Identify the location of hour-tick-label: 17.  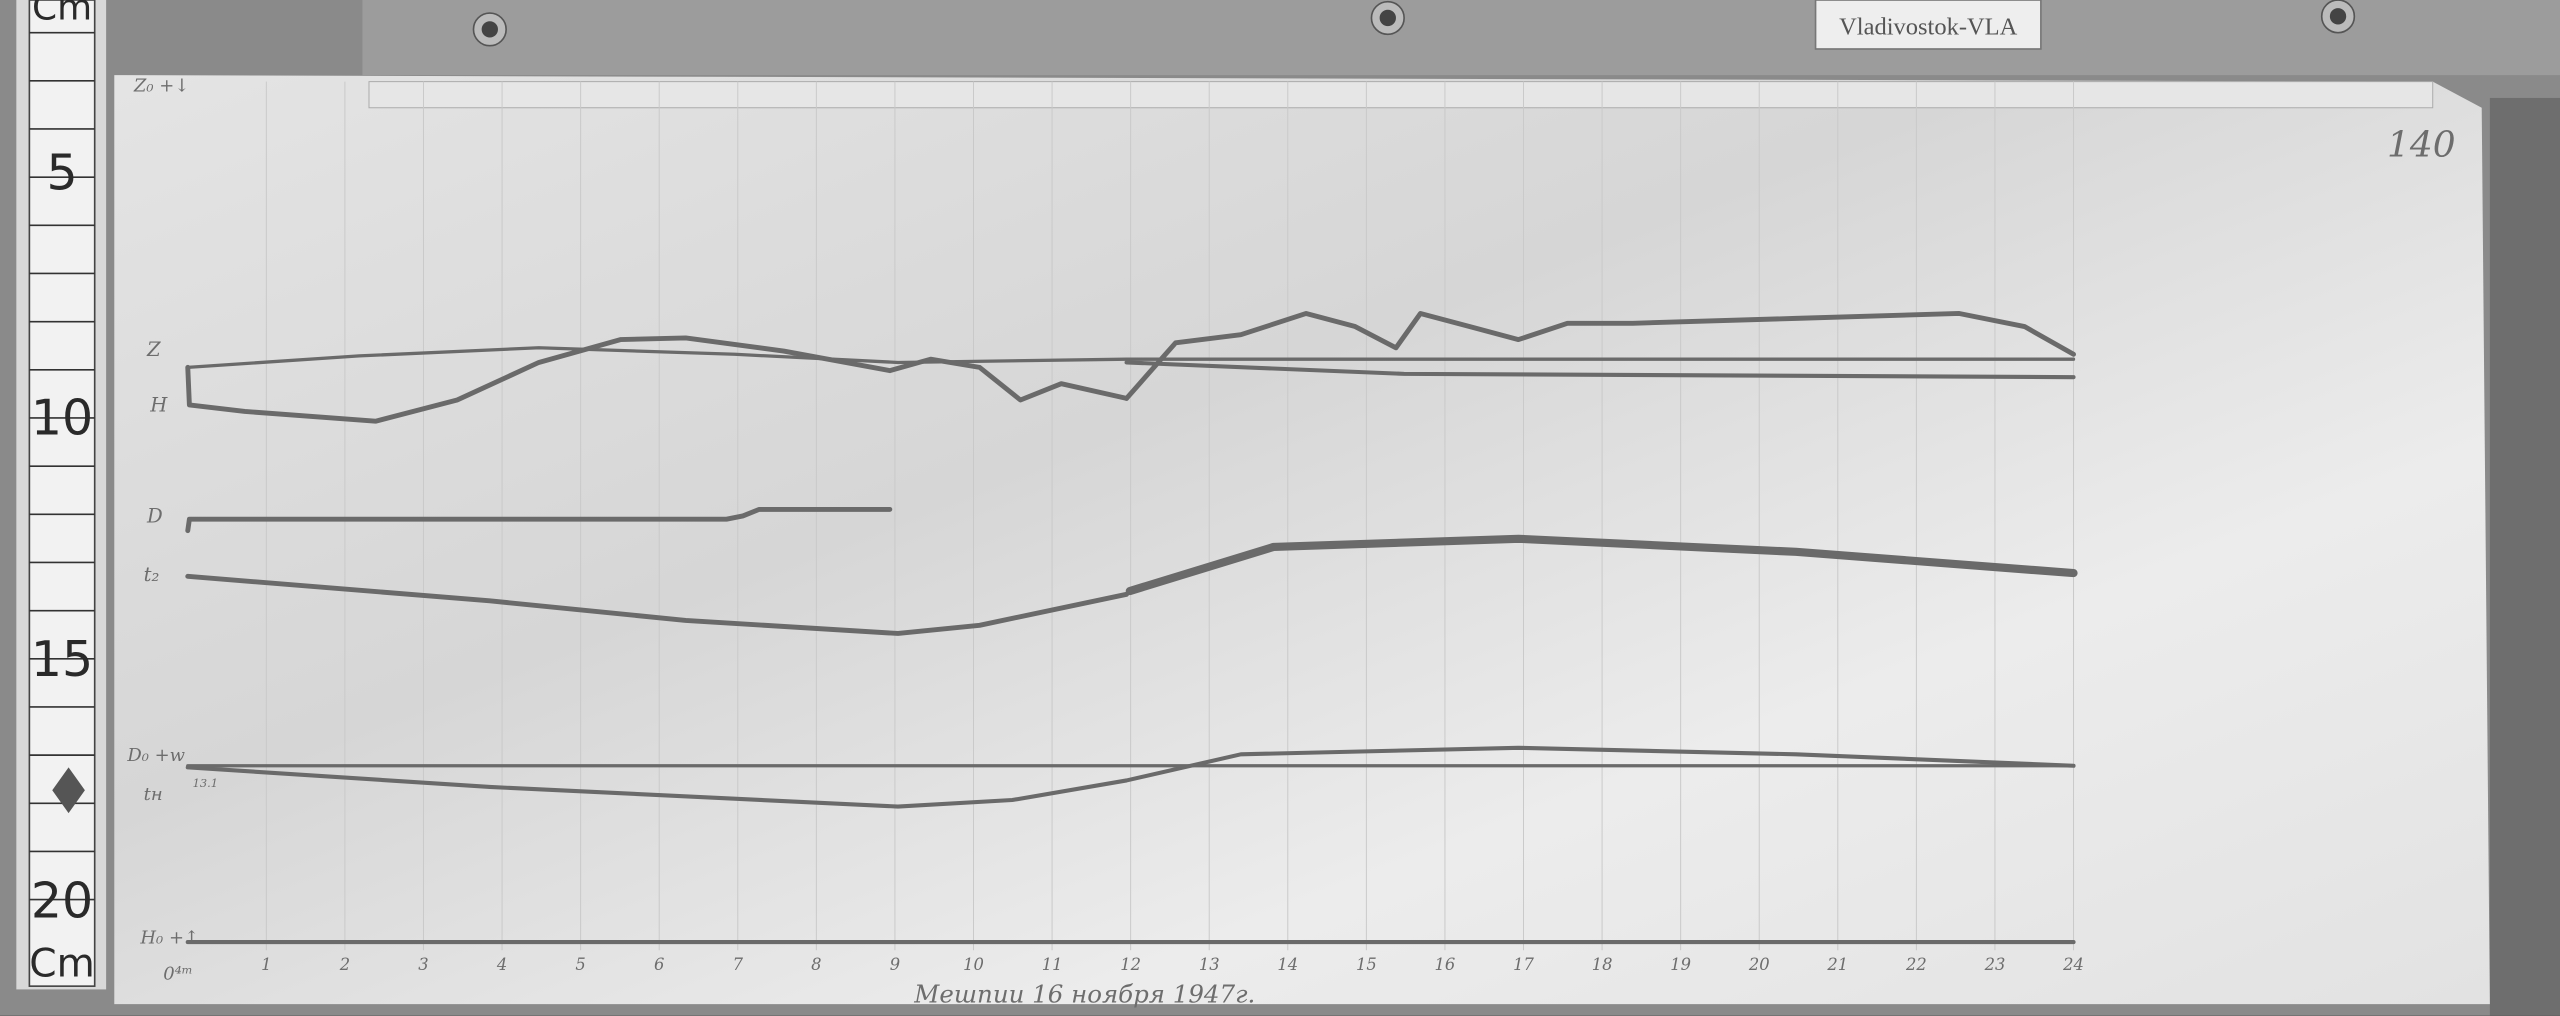
(1523, 964).